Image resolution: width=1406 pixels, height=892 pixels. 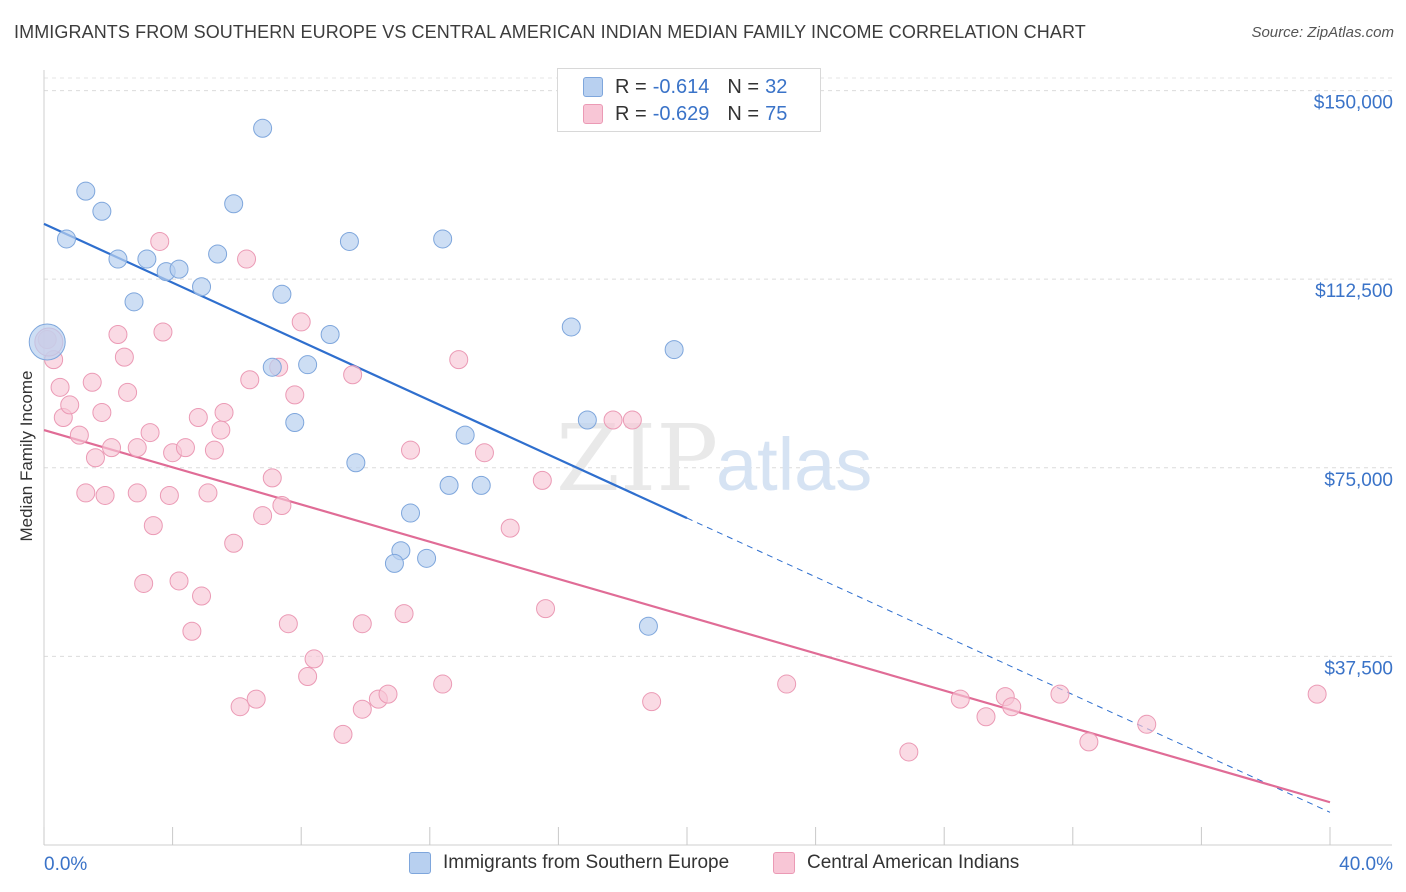 I want to click on watermark: ZIP atlas, so click(x=714, y=458).